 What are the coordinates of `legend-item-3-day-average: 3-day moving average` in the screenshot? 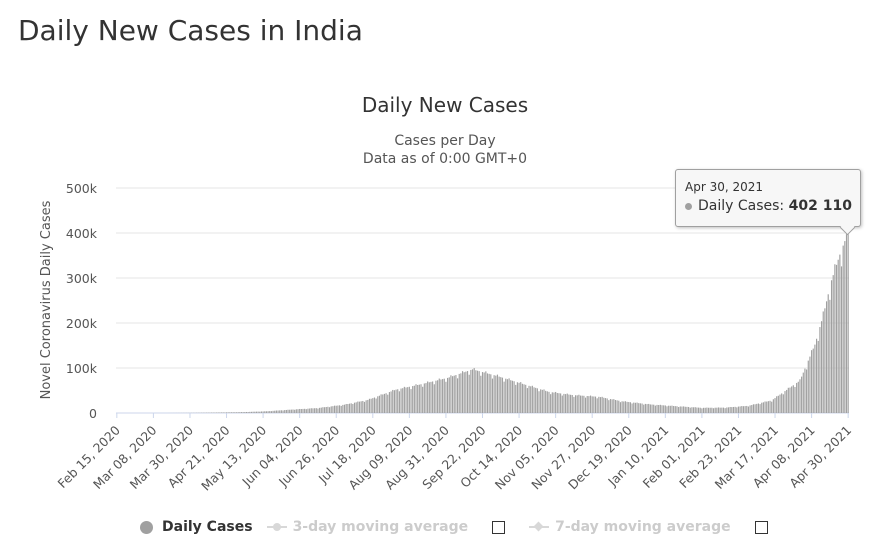 It's located at (367, 527).